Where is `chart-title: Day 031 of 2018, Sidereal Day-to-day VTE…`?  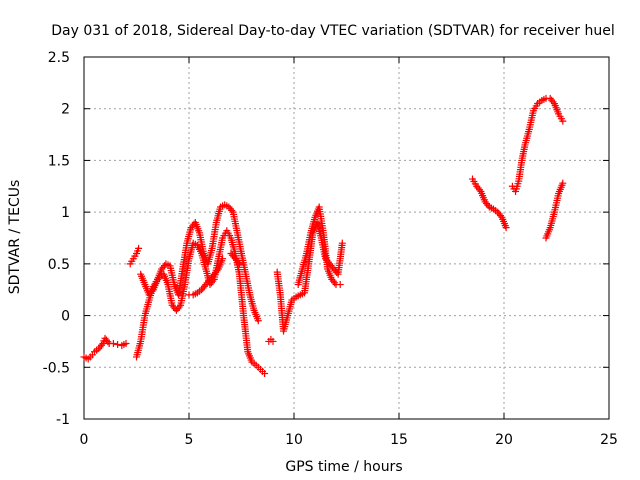
chart-title: Day 031 of 2018, Sidereal Day-to-day VTE… is located at coordinates (332, 31).